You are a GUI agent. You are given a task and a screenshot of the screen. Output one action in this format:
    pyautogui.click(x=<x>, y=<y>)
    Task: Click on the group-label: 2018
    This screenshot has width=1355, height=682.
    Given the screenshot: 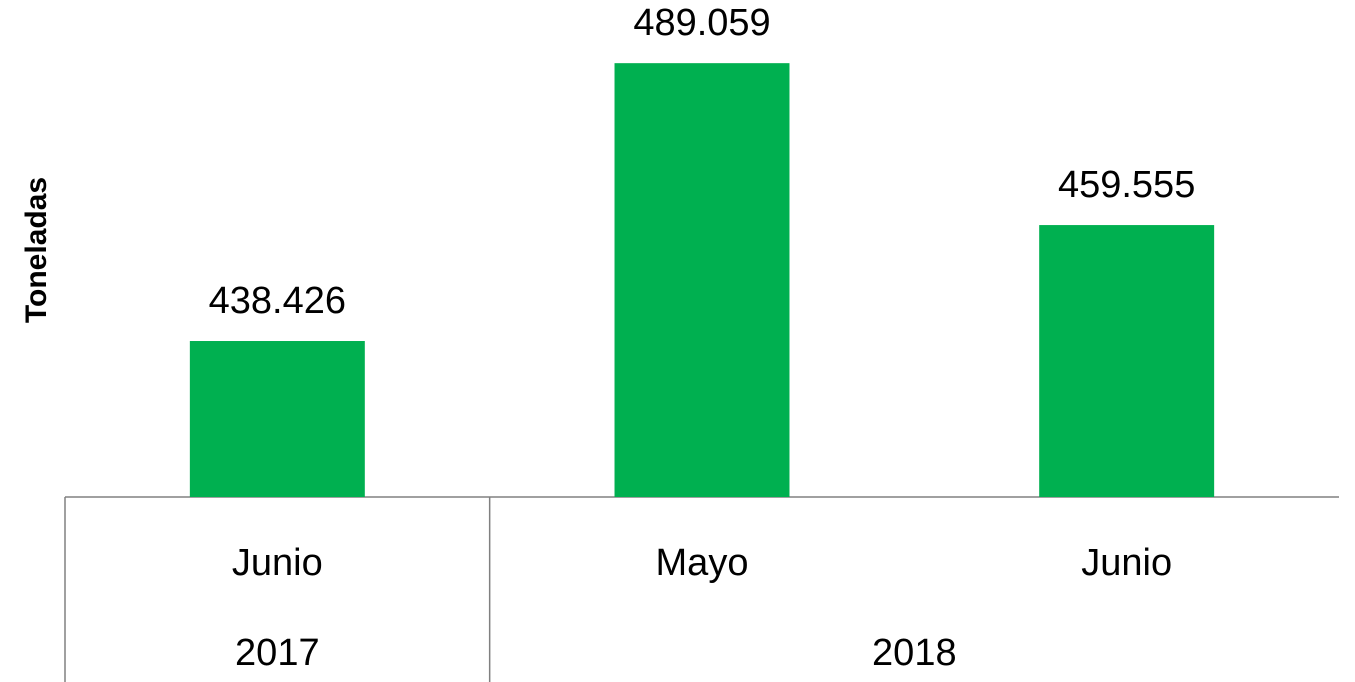 What is the action you would take?
    pyautogui.click(x=914, y=653)
    